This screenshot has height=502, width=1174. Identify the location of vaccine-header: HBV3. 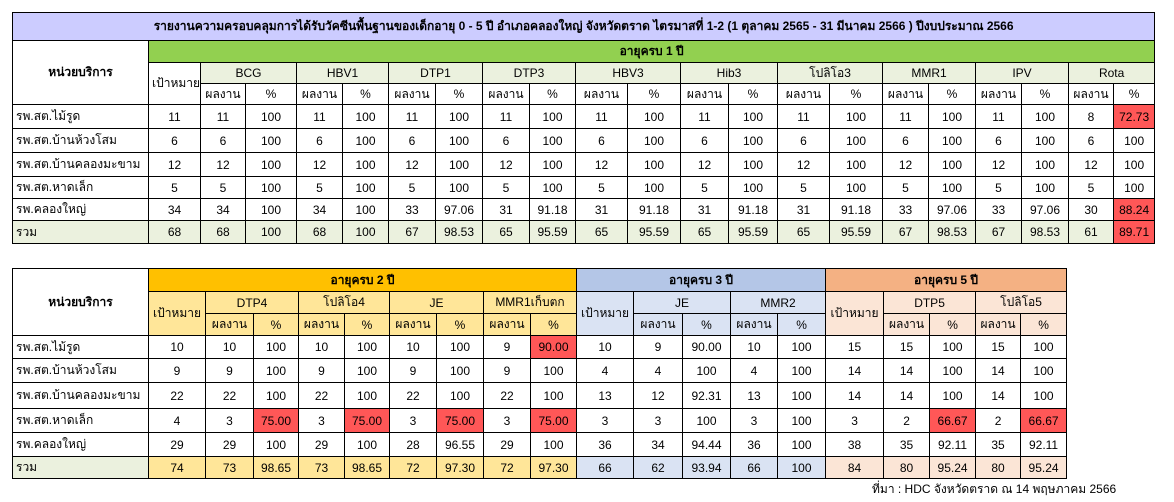
(628, 73).